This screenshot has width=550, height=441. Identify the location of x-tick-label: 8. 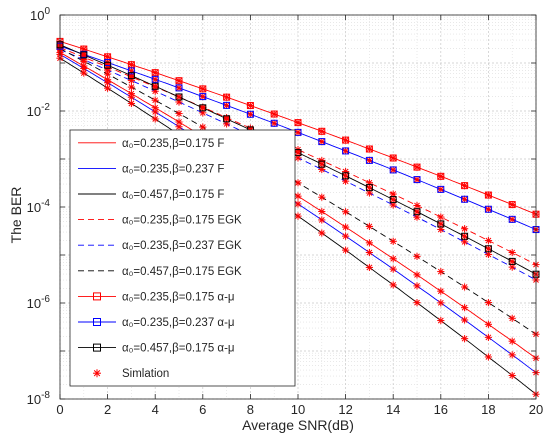
(250, 409).